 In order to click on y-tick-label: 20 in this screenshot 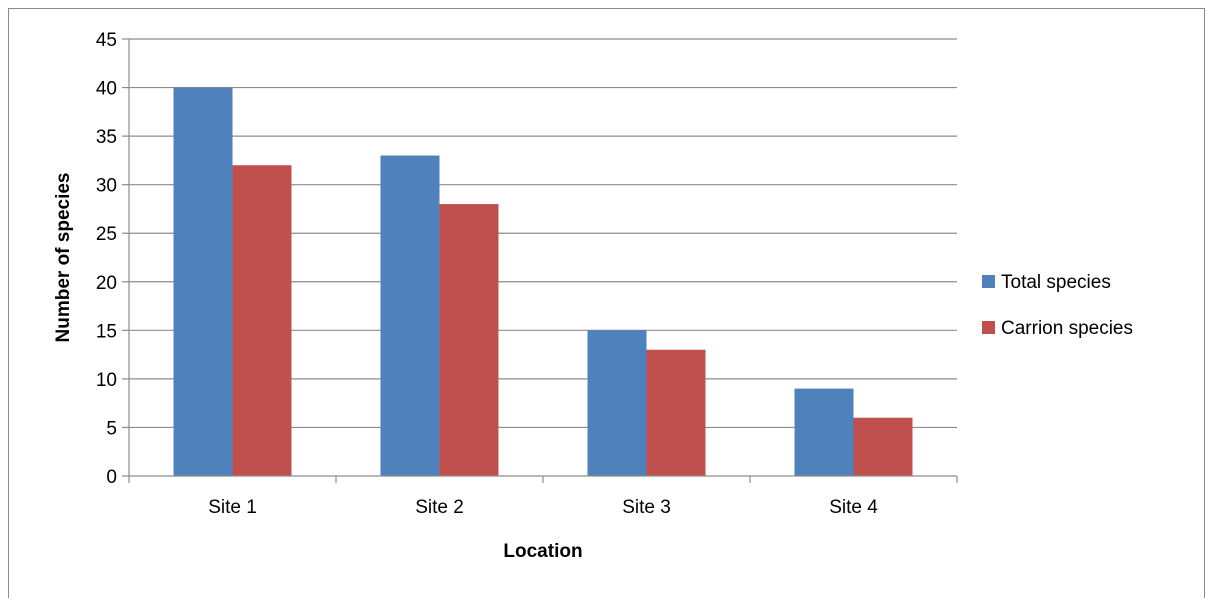, I will do `click(106, 283)`.